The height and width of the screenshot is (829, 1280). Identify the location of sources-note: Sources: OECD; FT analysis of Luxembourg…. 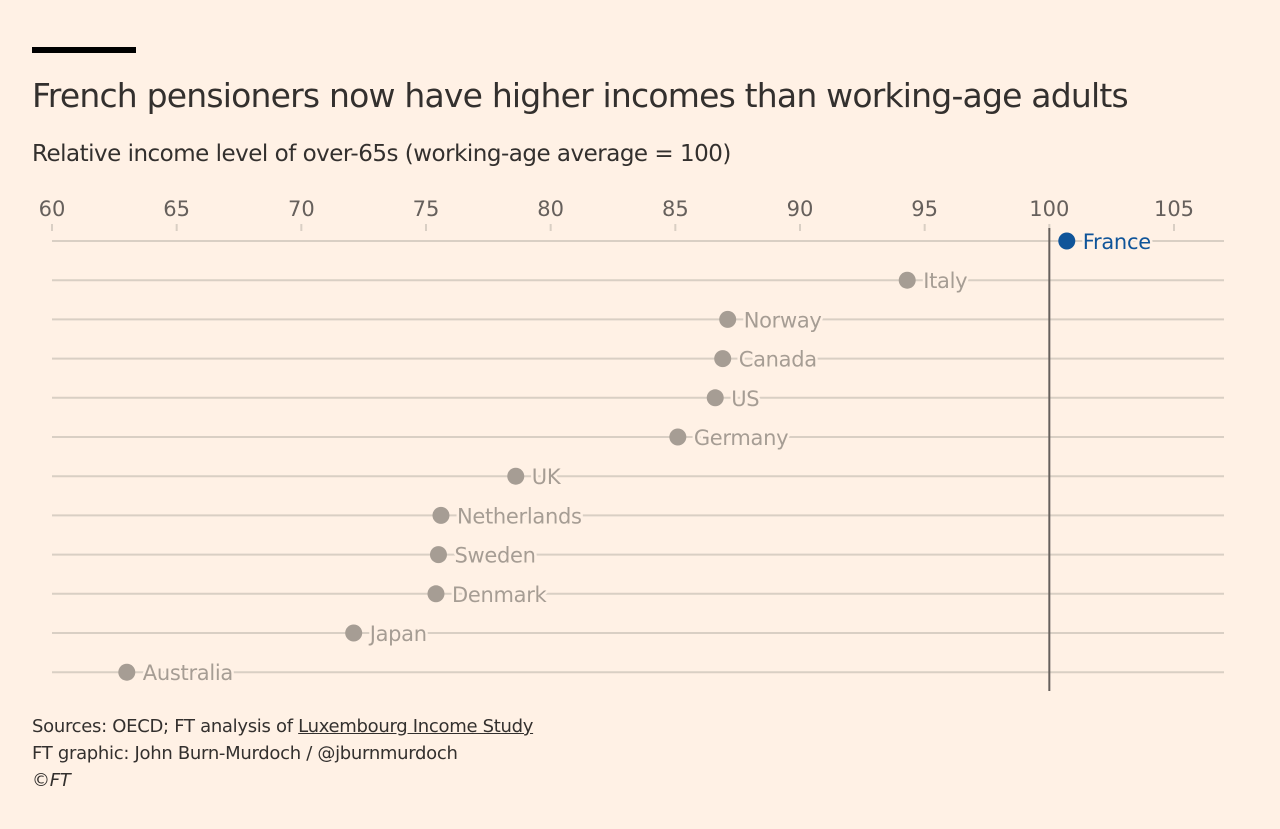
(282, 726).